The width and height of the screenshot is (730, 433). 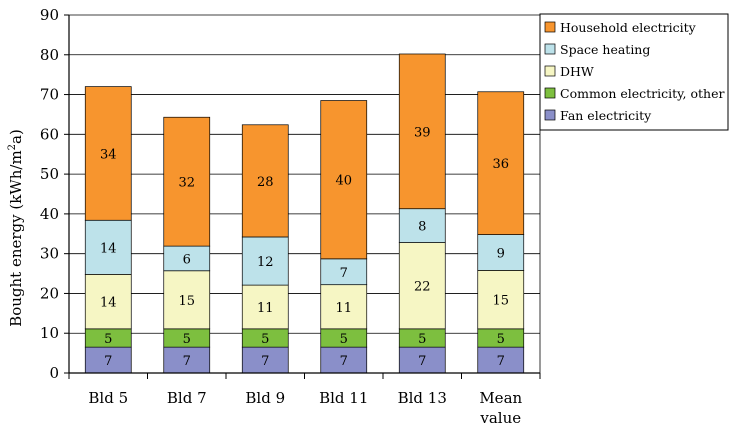 What do you see at coordinates (54, 373) in the screenshot?
I see `y-tick-label: 0` at bounding box center [54, 373].